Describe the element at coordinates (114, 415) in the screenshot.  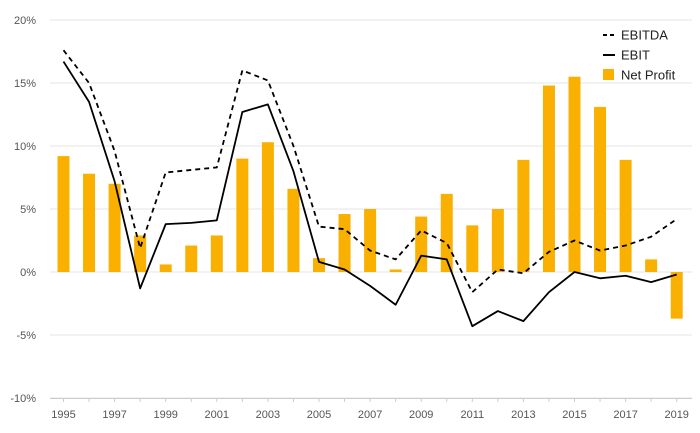
I see `x-tick-label: 1997` at that location.